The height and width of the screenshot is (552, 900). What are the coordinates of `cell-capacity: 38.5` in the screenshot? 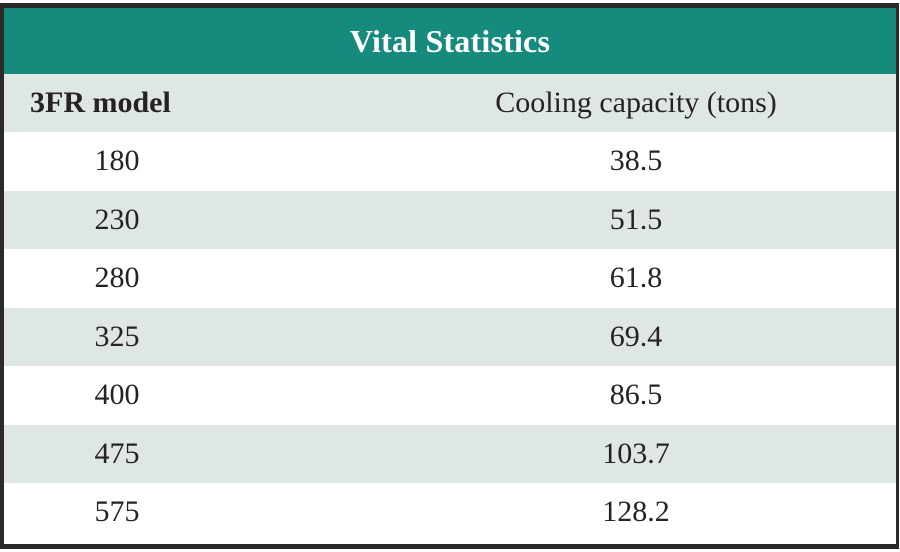 It's located at (636, 161).